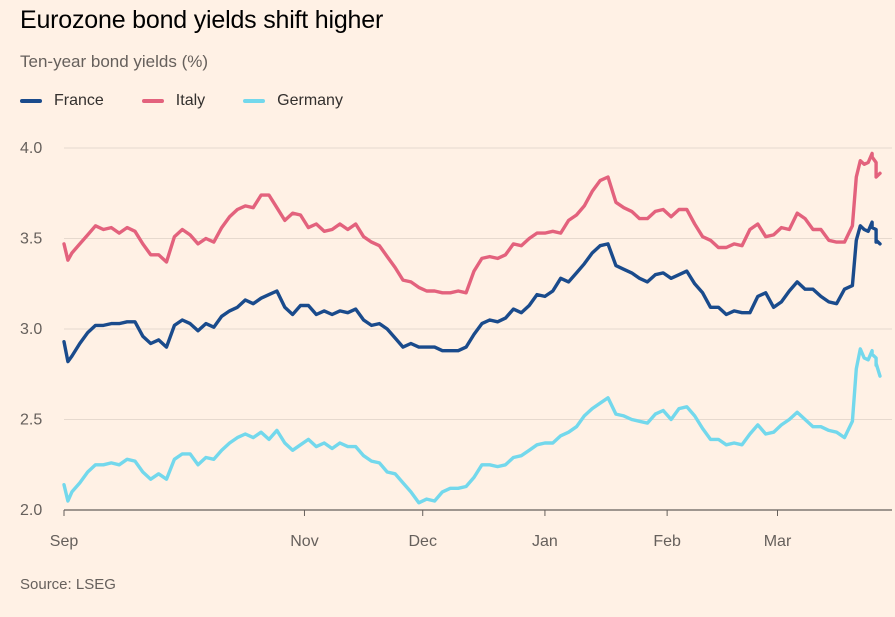 This screenshot has width=895, height=617. I want to click on legend-label-france: France, so click(79, 100).